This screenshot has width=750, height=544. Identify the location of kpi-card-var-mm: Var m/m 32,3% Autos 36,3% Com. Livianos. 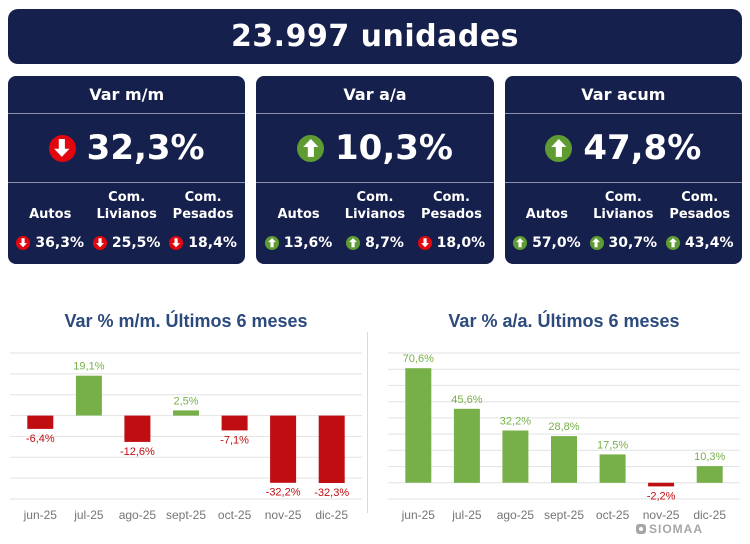
(127, 170).